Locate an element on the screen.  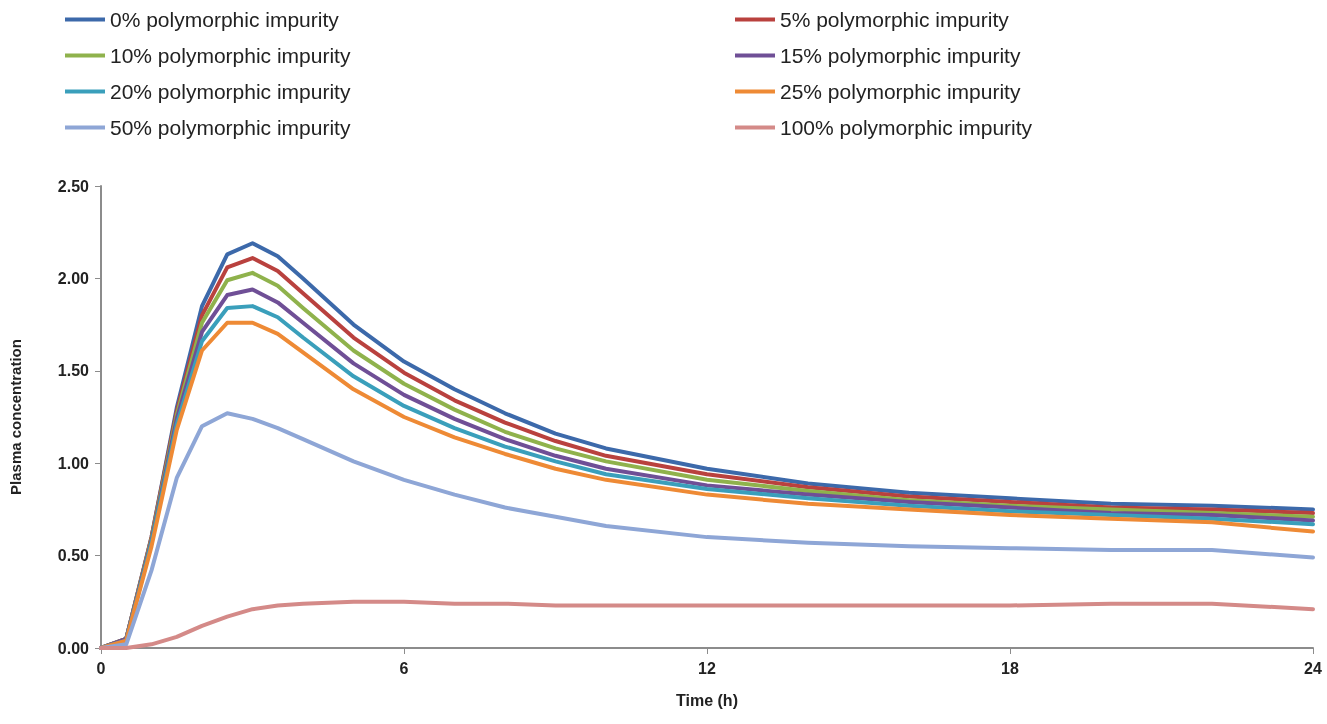
x-tick-label: 6 is located at coordinates (404, 668).